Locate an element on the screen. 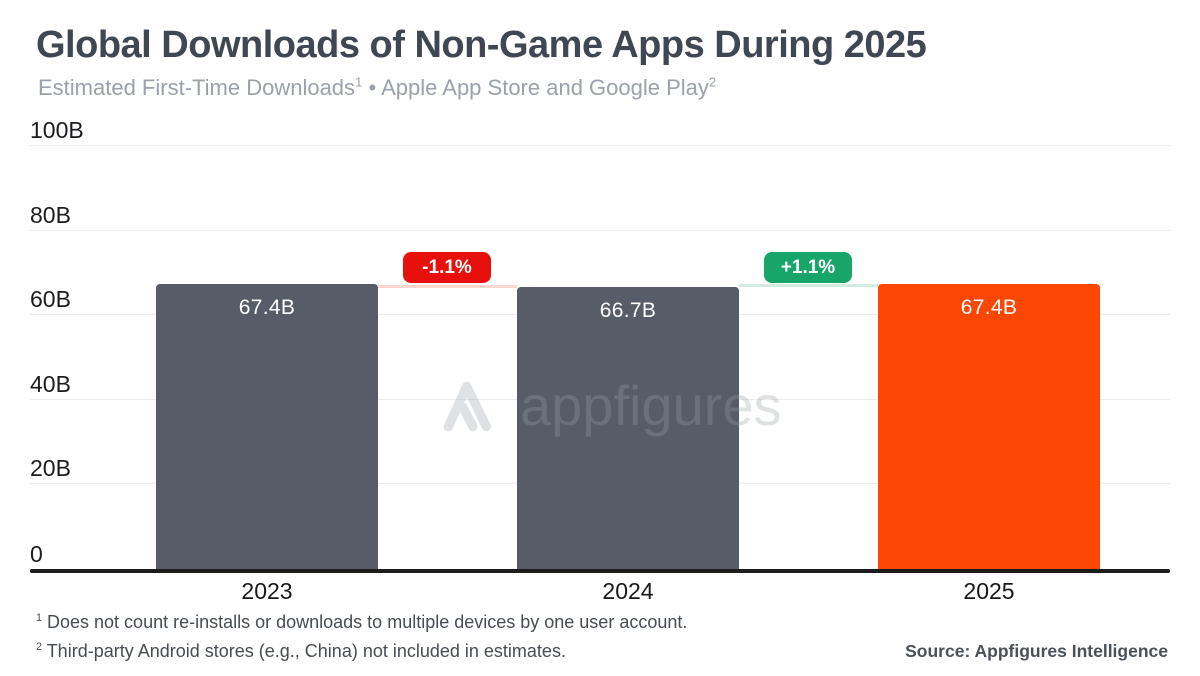 This screenshot has height=676, width=1200. bar-2025-value-label: 67.4B is located at coordinates (989, 307).